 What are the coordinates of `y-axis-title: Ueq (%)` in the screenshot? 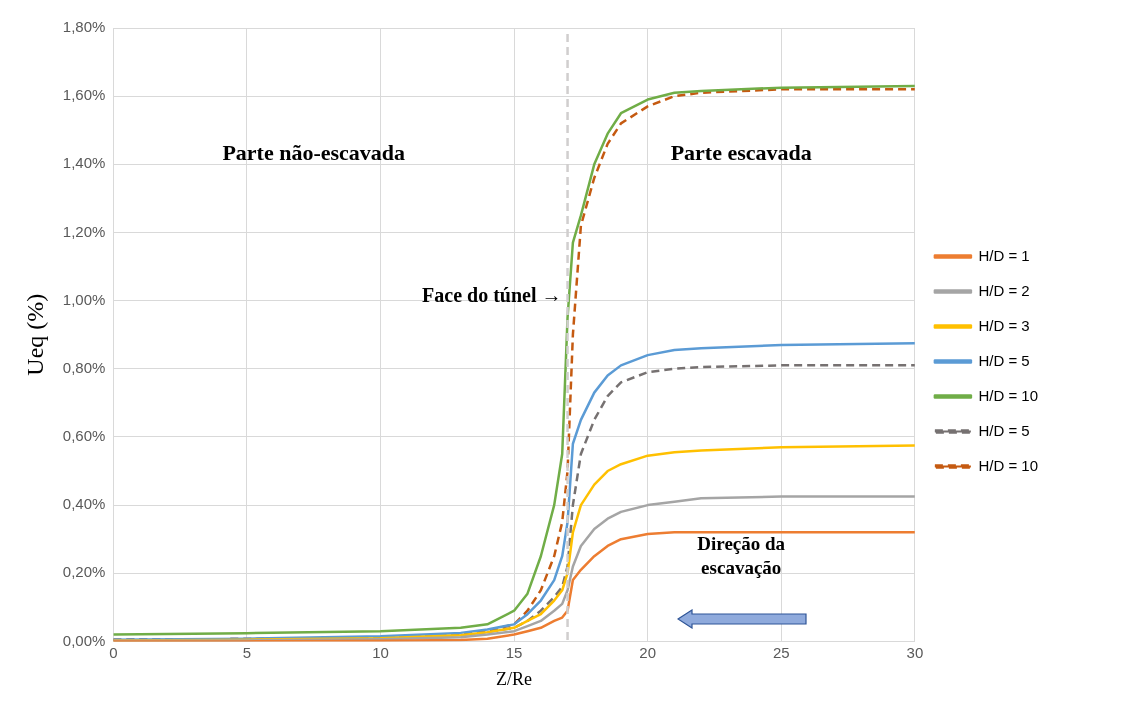 It's located at (34, 334).